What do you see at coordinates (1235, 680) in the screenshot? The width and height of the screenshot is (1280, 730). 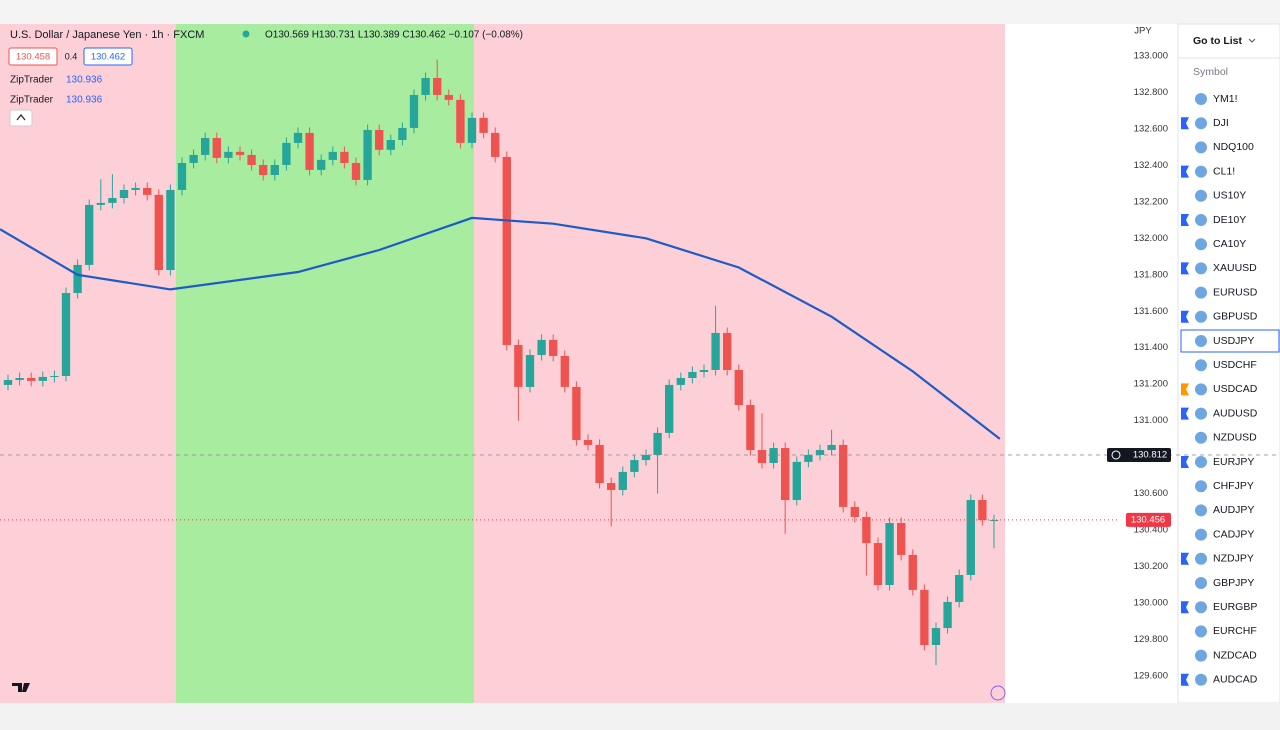 I see `watchlist-symbol: AUDCAD` at bounding box center [1235, 680].